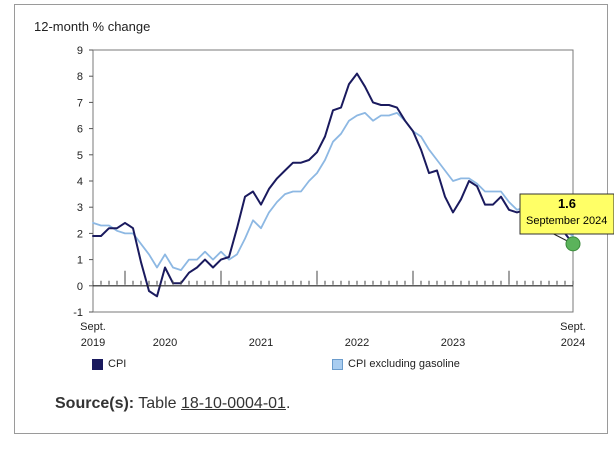 Image resolution: width=614 pixels, height=455 pixels. Describe the element at coordinates (573, 343) in the screenshot. I see `x-tick-label-year: 2024` at that location.